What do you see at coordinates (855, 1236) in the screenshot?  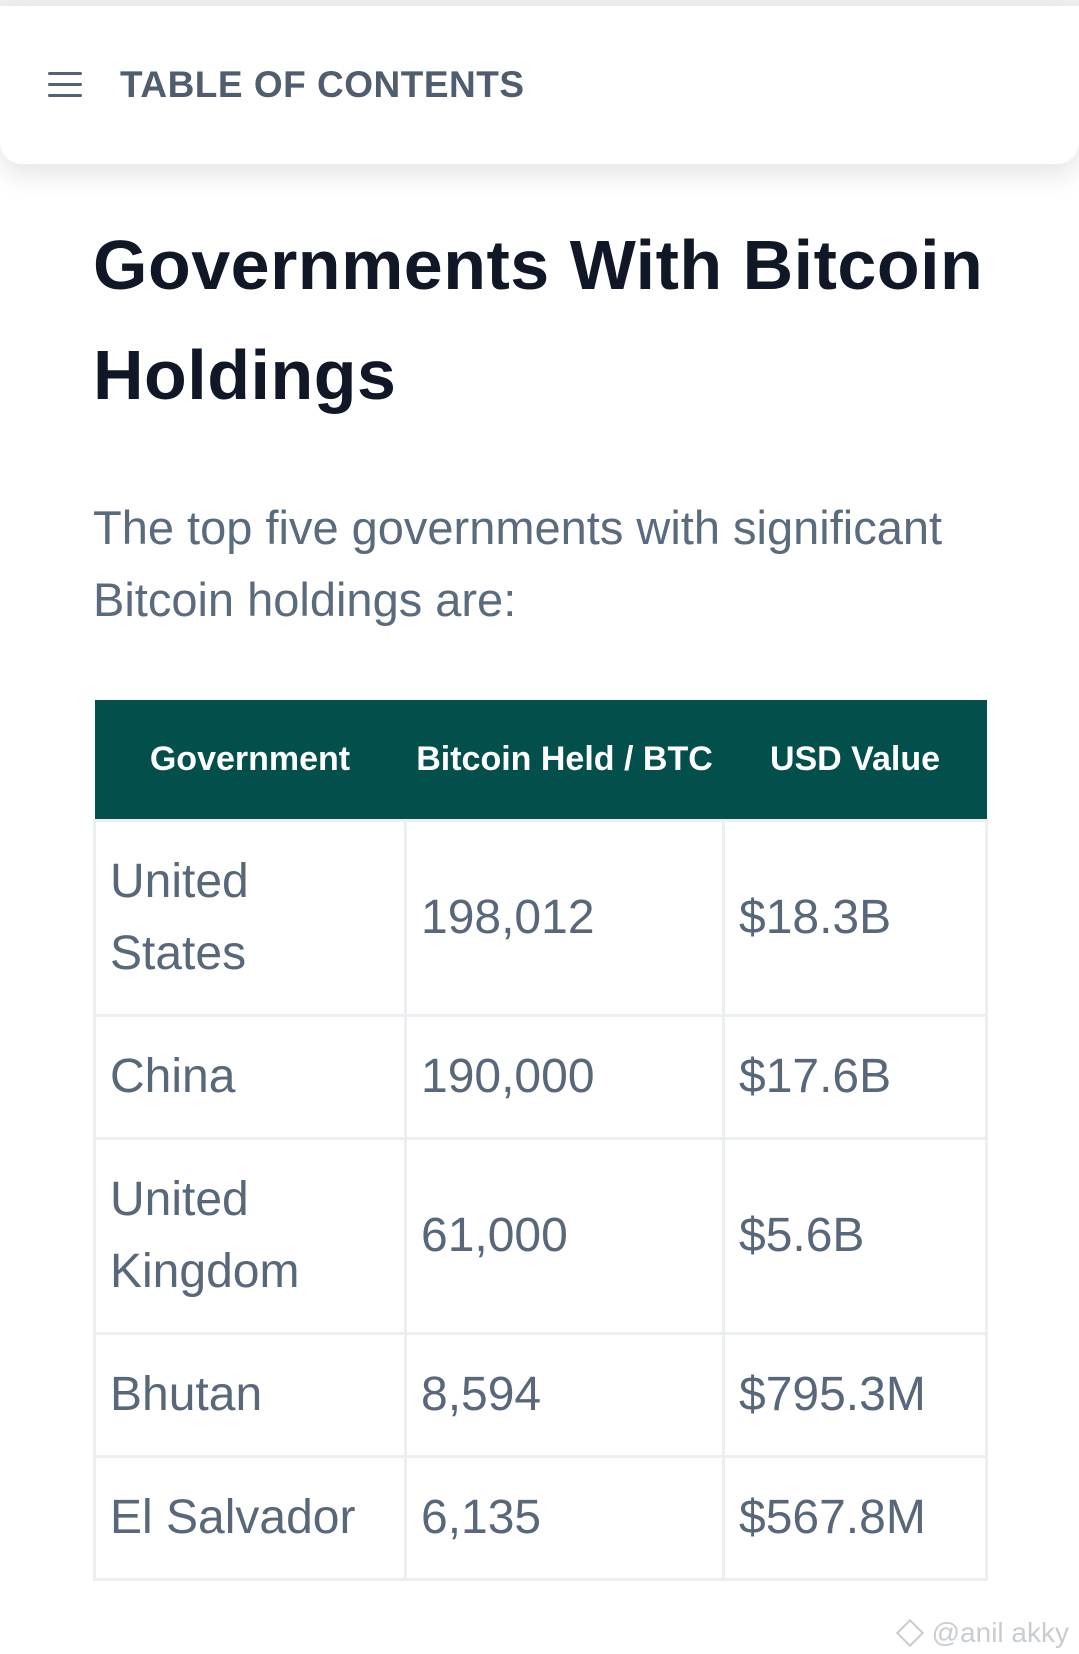 I see `usd-cell: $5.6B` at bounding box center [855, 1236].